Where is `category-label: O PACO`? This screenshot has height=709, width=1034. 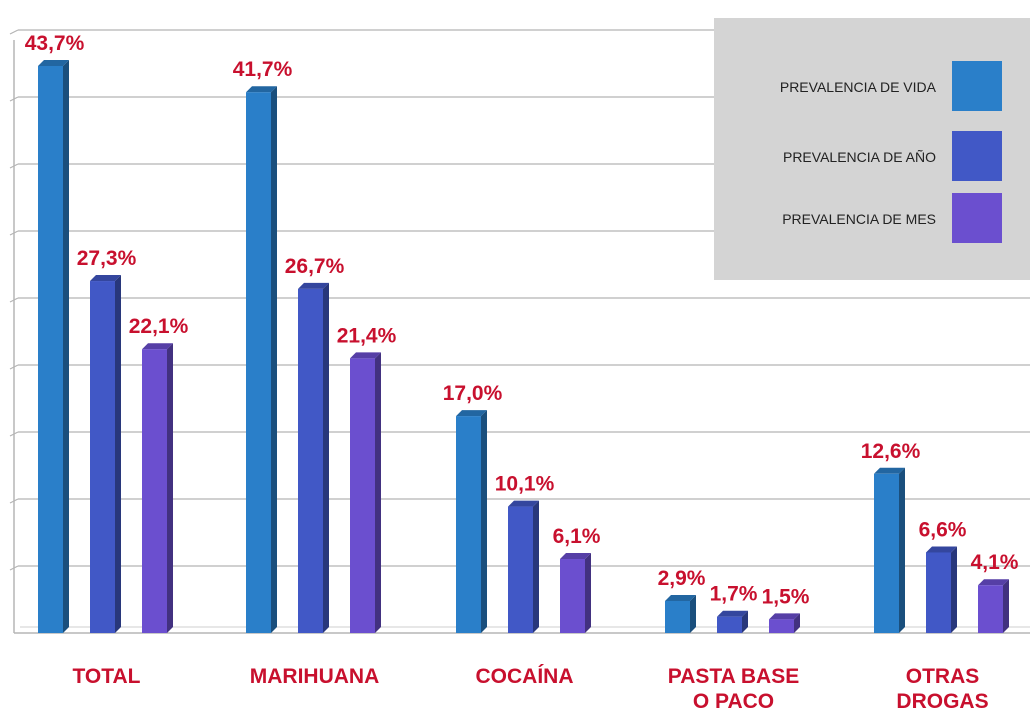 category-label: O PACO is located at coordinates (733, 699).